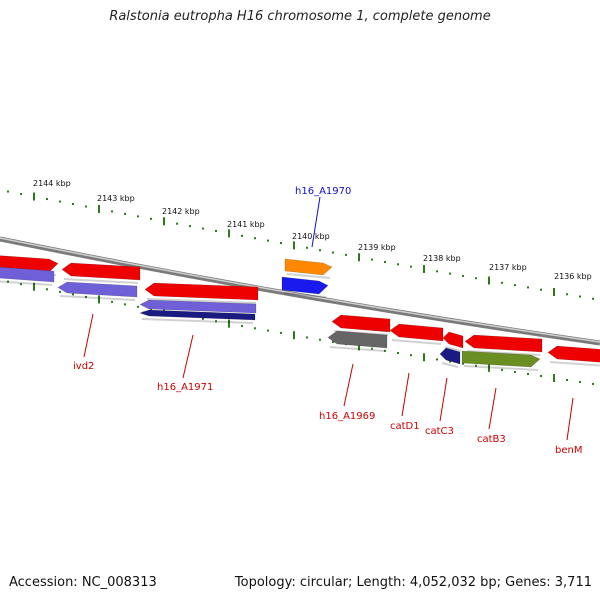  I want to click on tick-label: 2143 kbp, so click(116, 198).